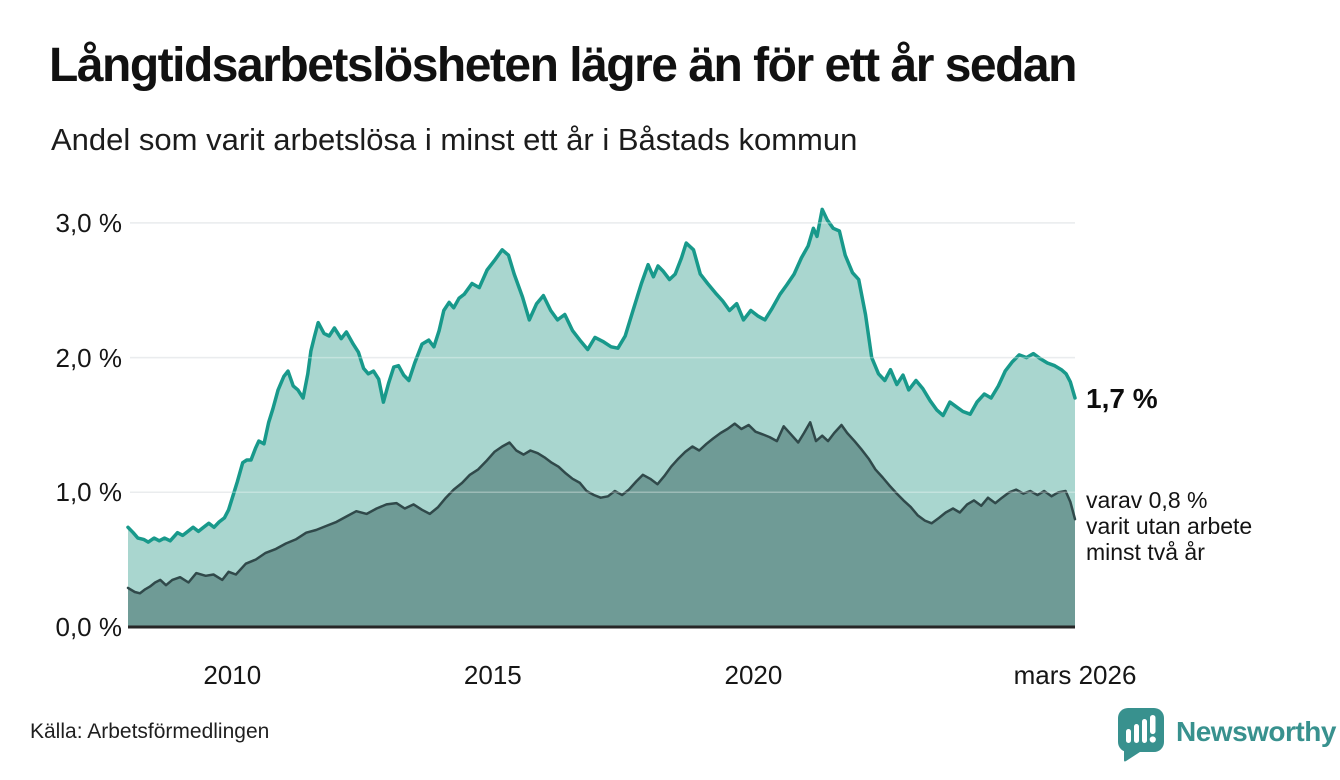  What do you see at coordinates (89, 222) in the screenshot?
I see `y-tick-label: 3,0 %` at bounding box center [89, 222].